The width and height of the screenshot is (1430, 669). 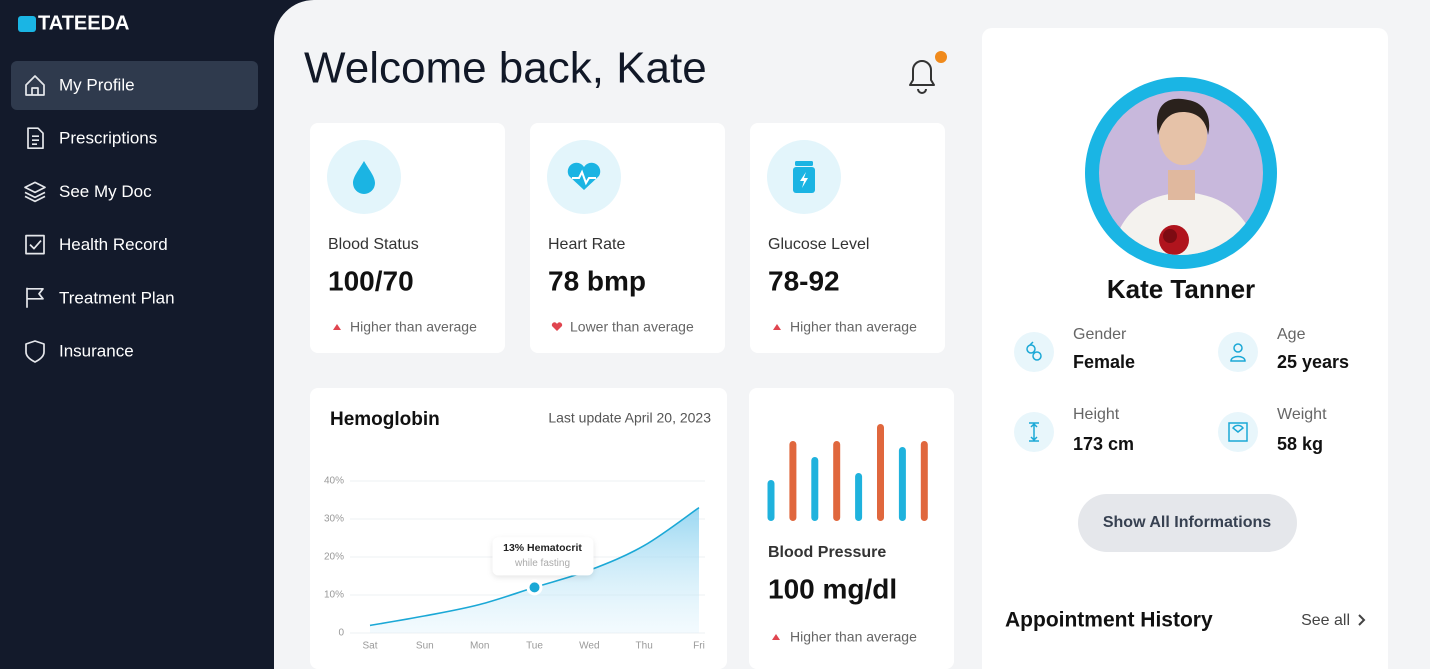 What do you see at coordinates (1096, 414) in the screenshot?
I see `detail-label: Height` at bounding box center [1096, 414].